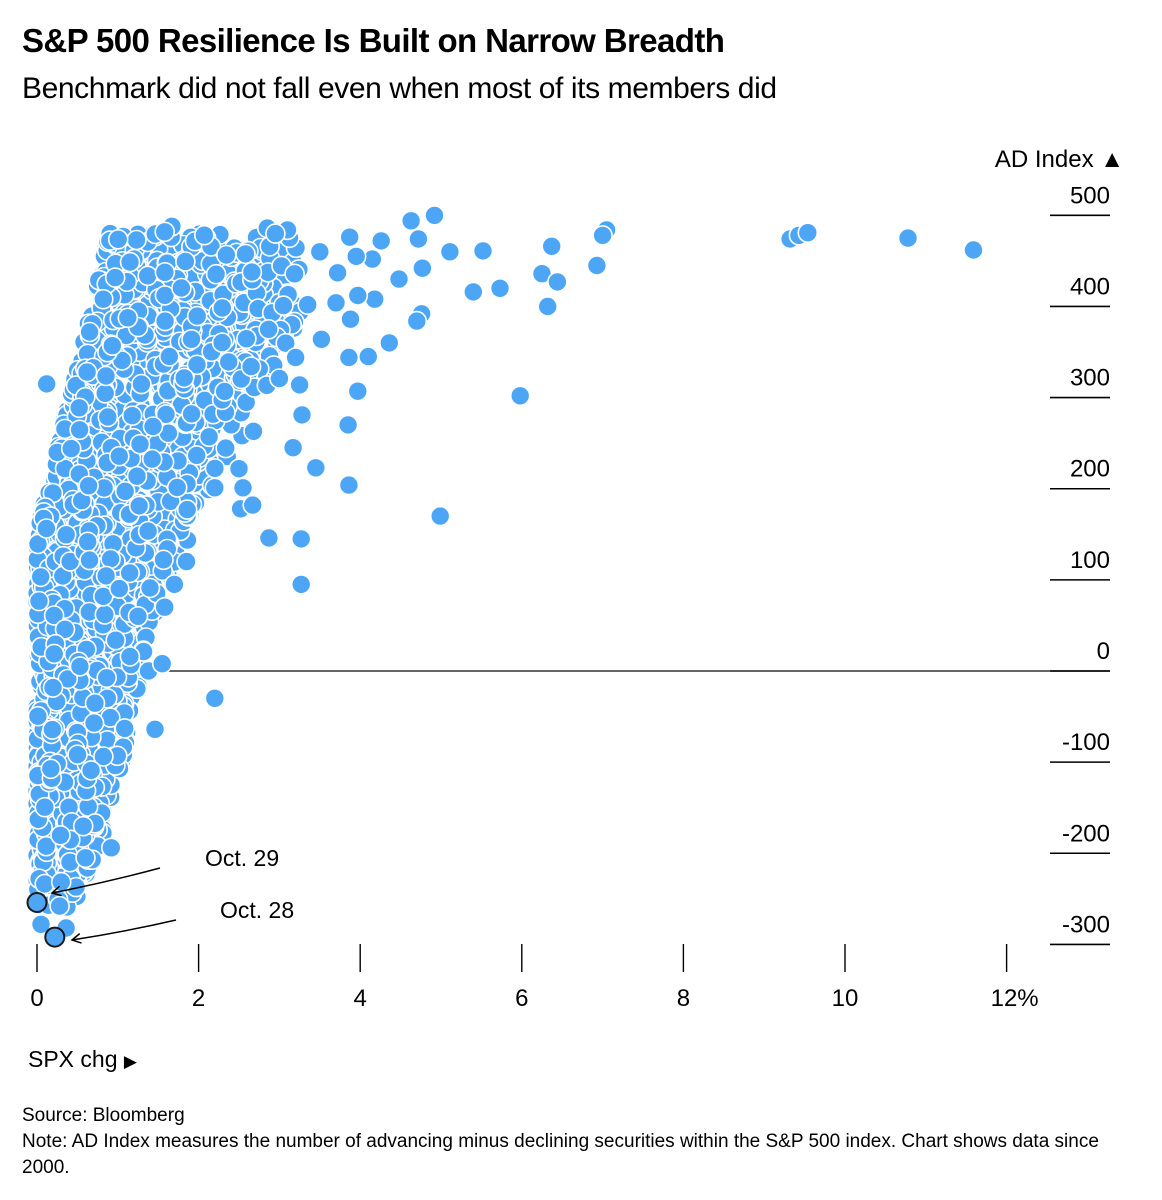 The width and height of the screenshot is (1162, 1200). What do you see at coordinates (521, 998) in the screenshot?
I see `x-tick-label: 6` at bounding box center [521, 998].